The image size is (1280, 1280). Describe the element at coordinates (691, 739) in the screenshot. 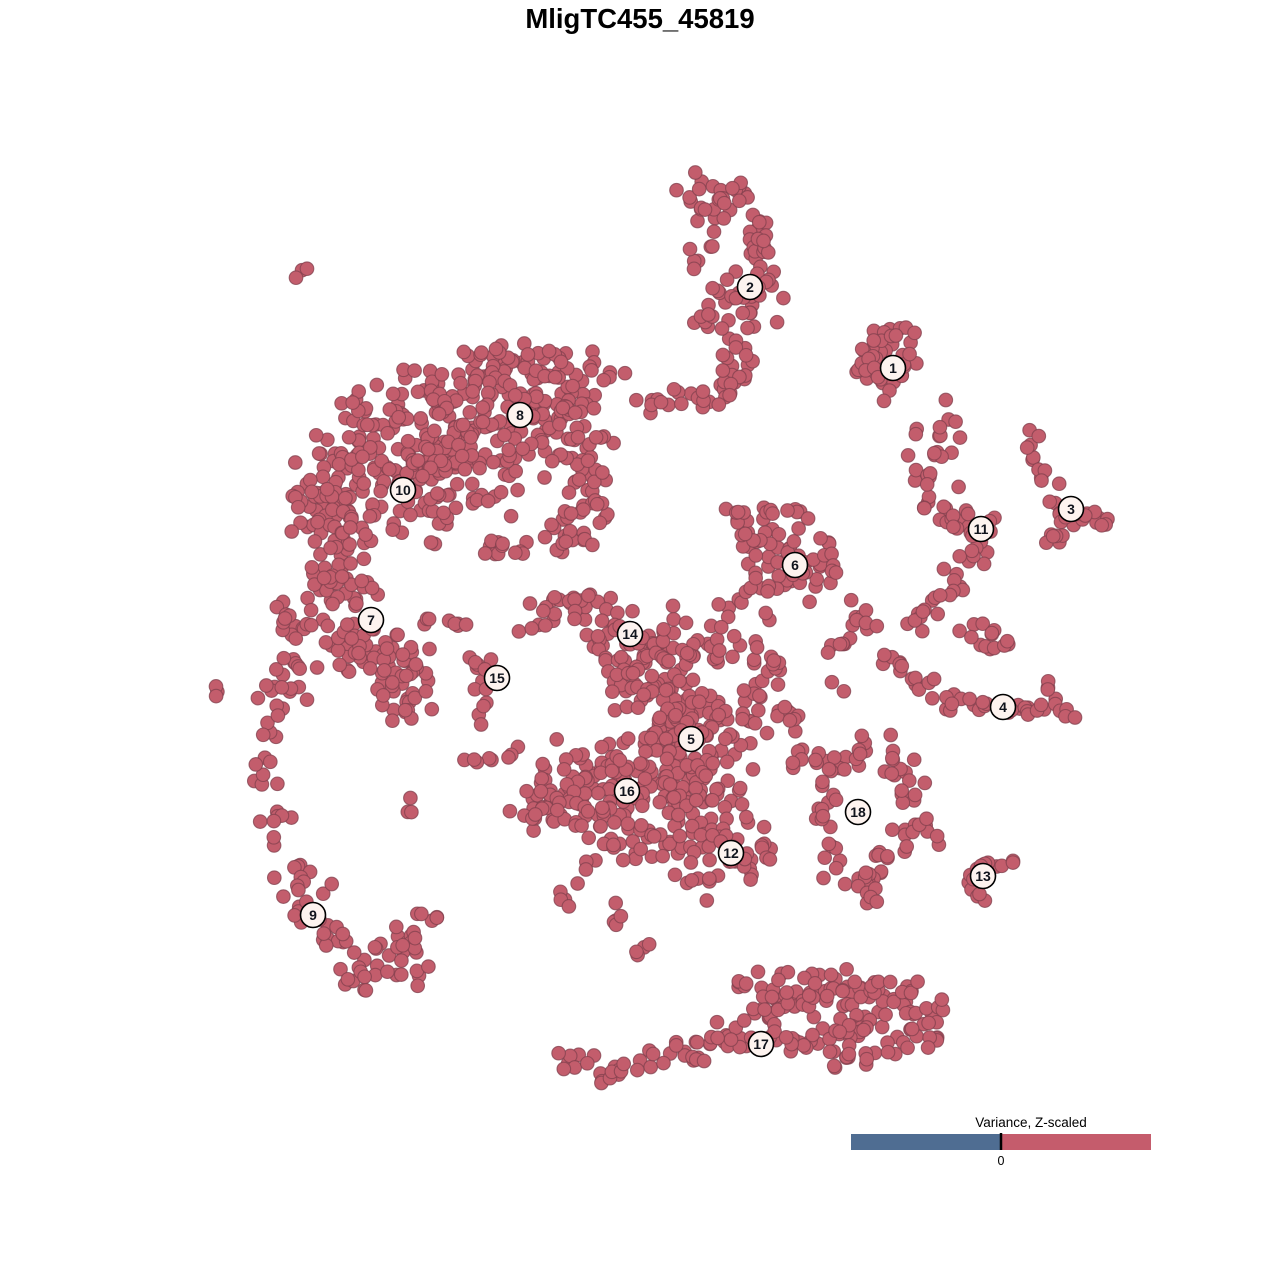

I see `cluster-label-number: 5` at that location.